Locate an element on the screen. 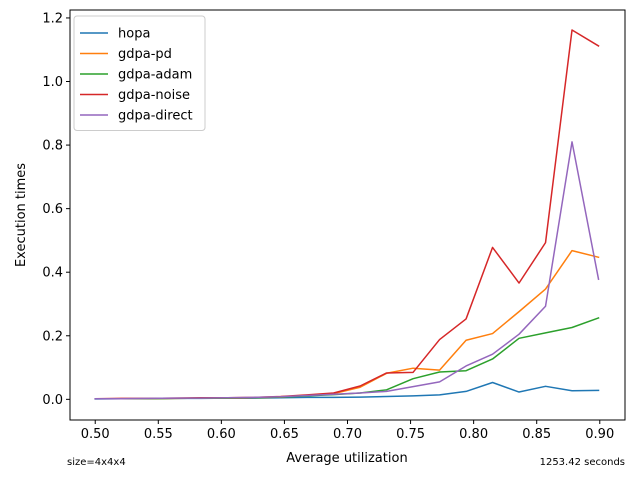  x-tick-label: 0.50 is located at coordinates (95, 434).